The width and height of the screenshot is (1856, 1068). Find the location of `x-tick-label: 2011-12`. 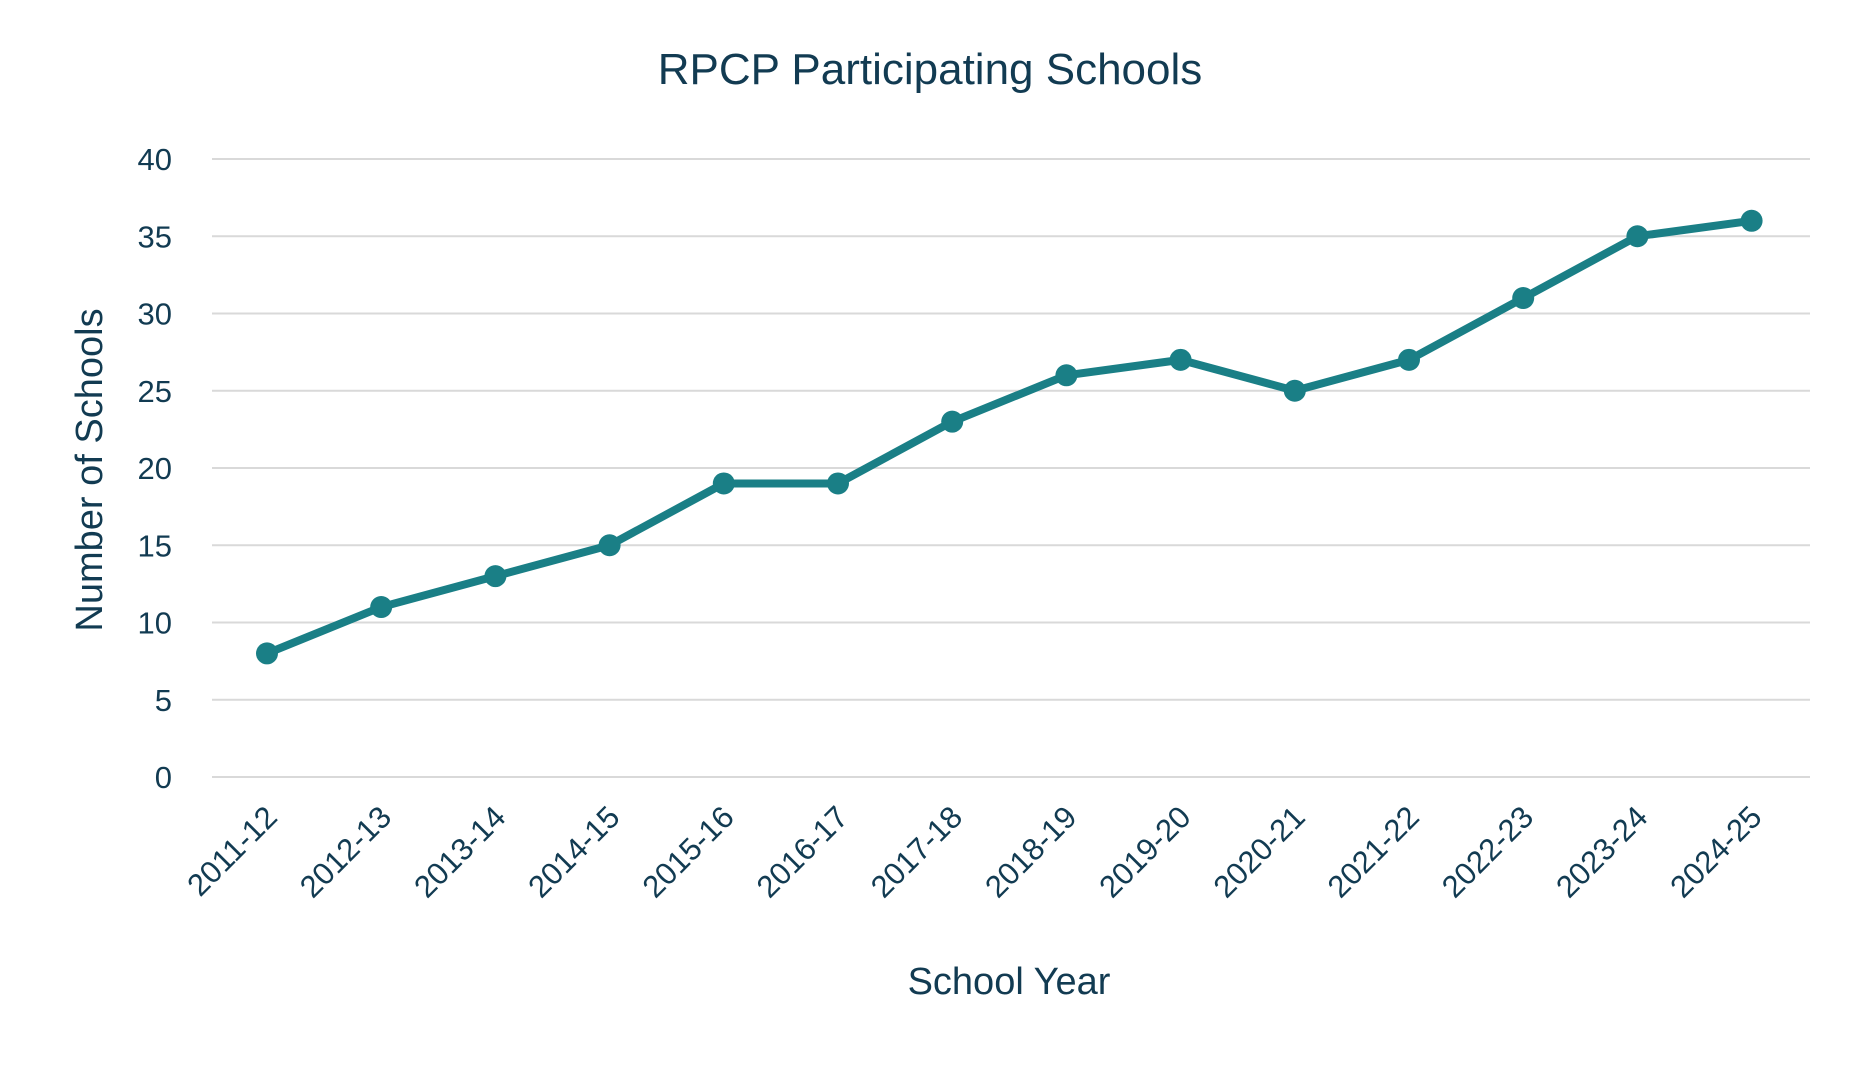

x-tick-label: 2011-12 is located at coordinates (232, 851).